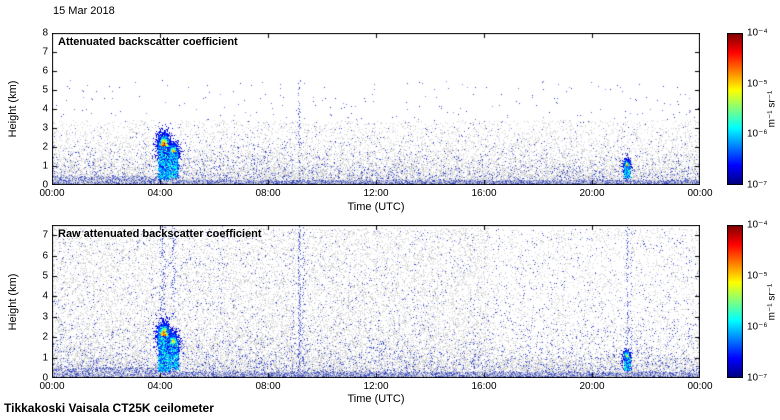 This screenshot has width=780, height=420. What do you see at coordinates (148, 42) in the screenshot?
I see `panel1-title: Attenuated backscatter coefficient` at bounding box center [148, 42].